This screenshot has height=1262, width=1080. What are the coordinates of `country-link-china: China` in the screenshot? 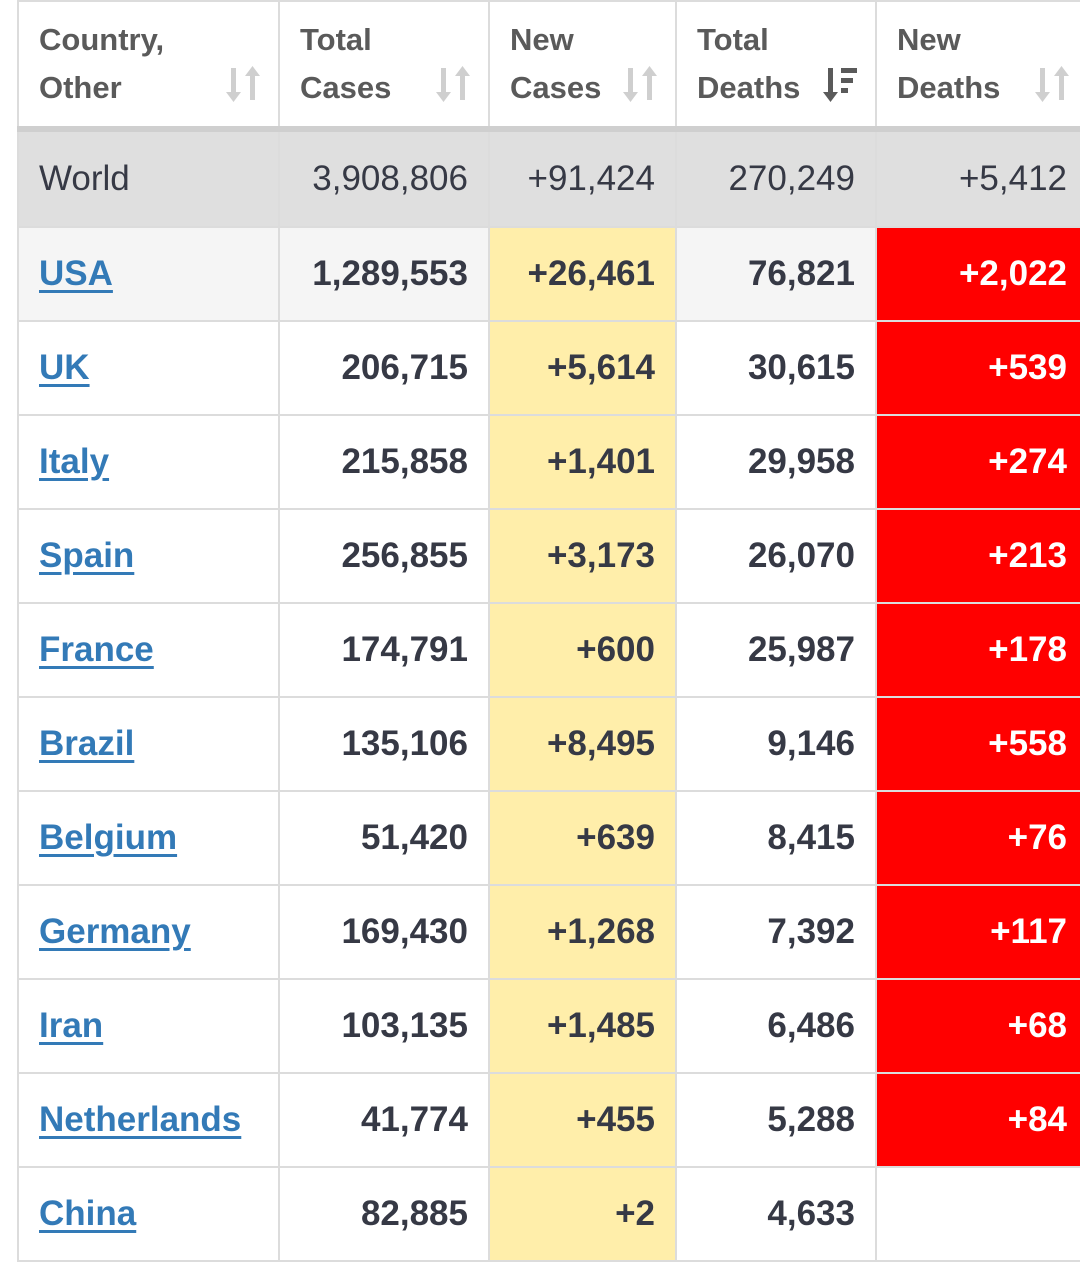 It's located at (88, 1213).